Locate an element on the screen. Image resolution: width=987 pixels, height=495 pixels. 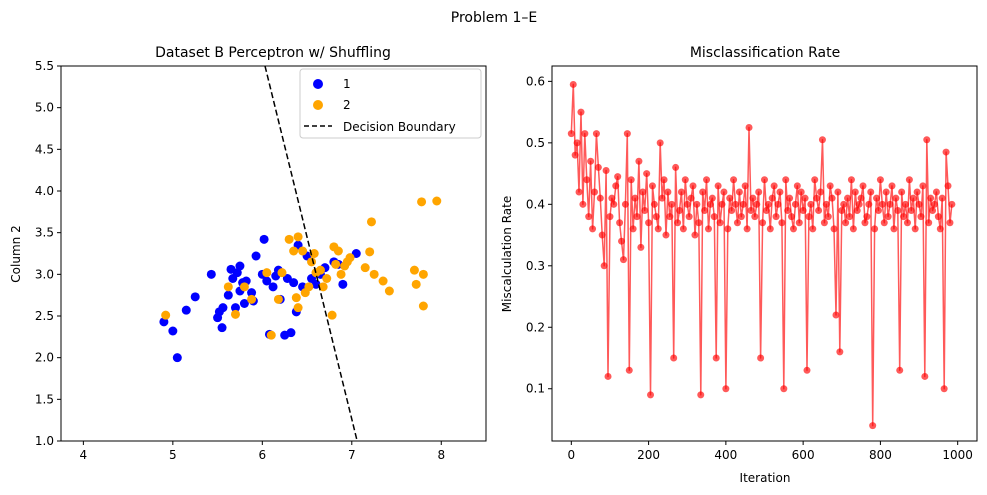
scatter-y-tick-label: 3.5 is located at coordinates (44, 233).